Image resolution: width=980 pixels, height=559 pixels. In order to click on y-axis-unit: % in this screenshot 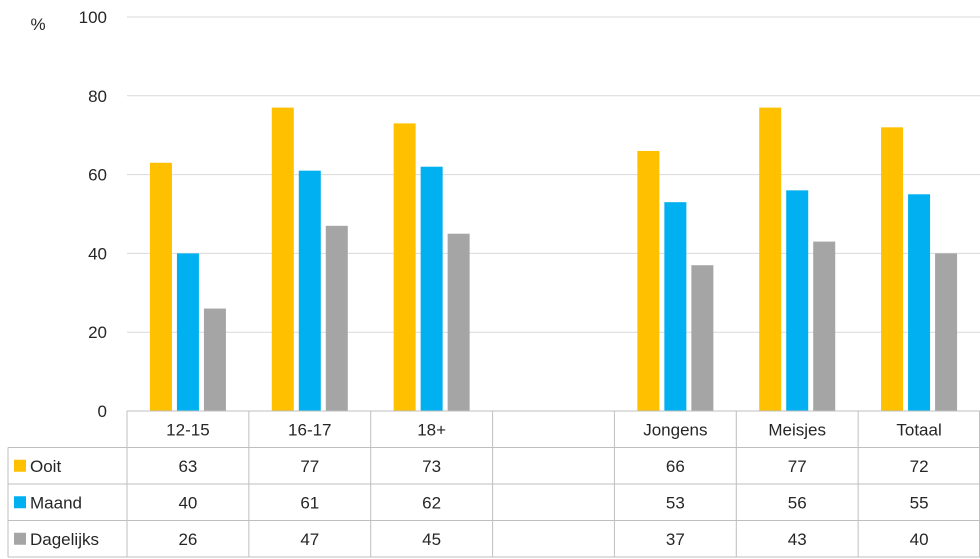, I will do `click(37, 24)`.